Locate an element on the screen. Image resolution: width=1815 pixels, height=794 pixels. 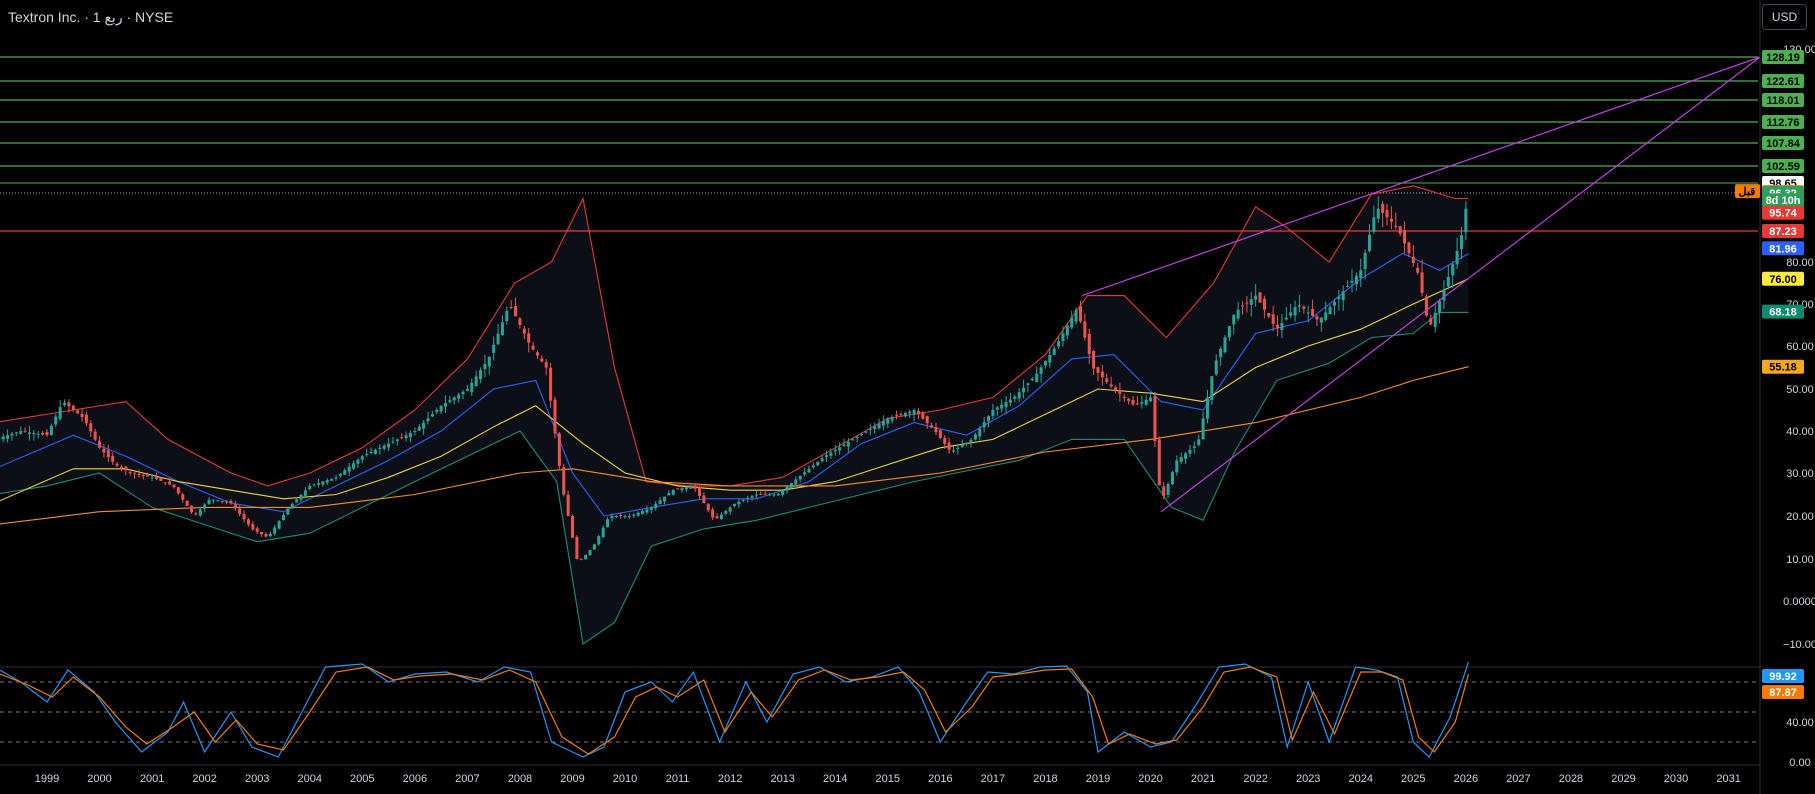
price-tag: 107.84 is located at coordinates (1783, 144).